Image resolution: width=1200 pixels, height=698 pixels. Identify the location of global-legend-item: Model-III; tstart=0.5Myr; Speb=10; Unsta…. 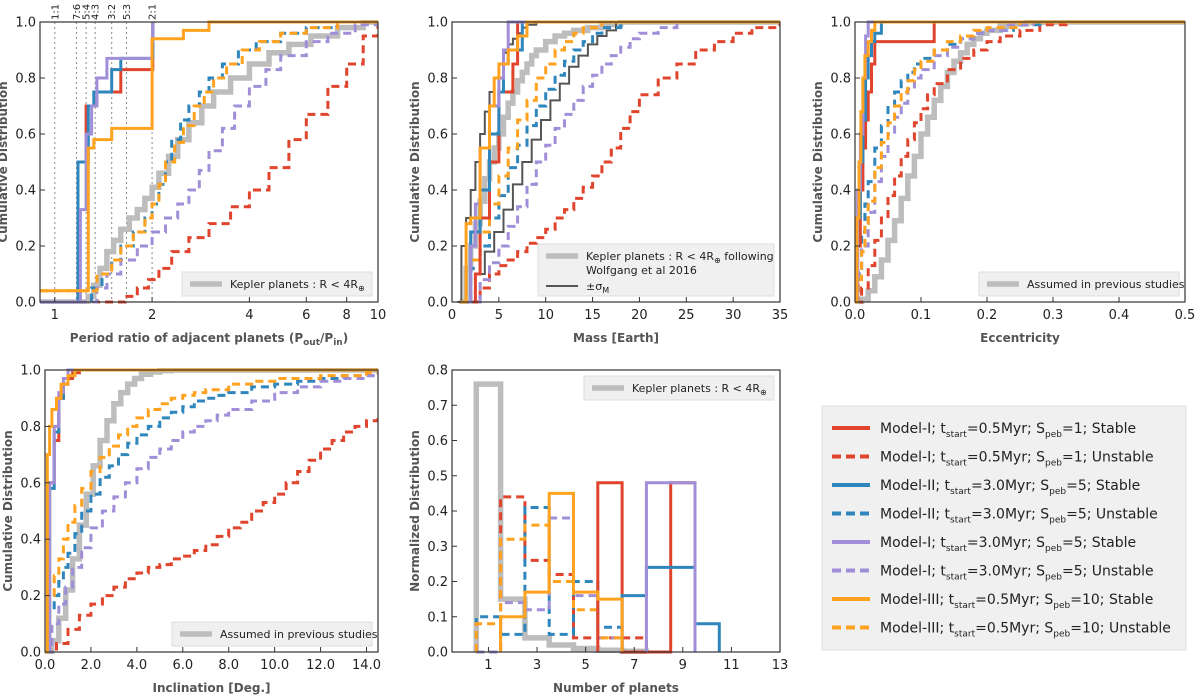
(1001, 630).